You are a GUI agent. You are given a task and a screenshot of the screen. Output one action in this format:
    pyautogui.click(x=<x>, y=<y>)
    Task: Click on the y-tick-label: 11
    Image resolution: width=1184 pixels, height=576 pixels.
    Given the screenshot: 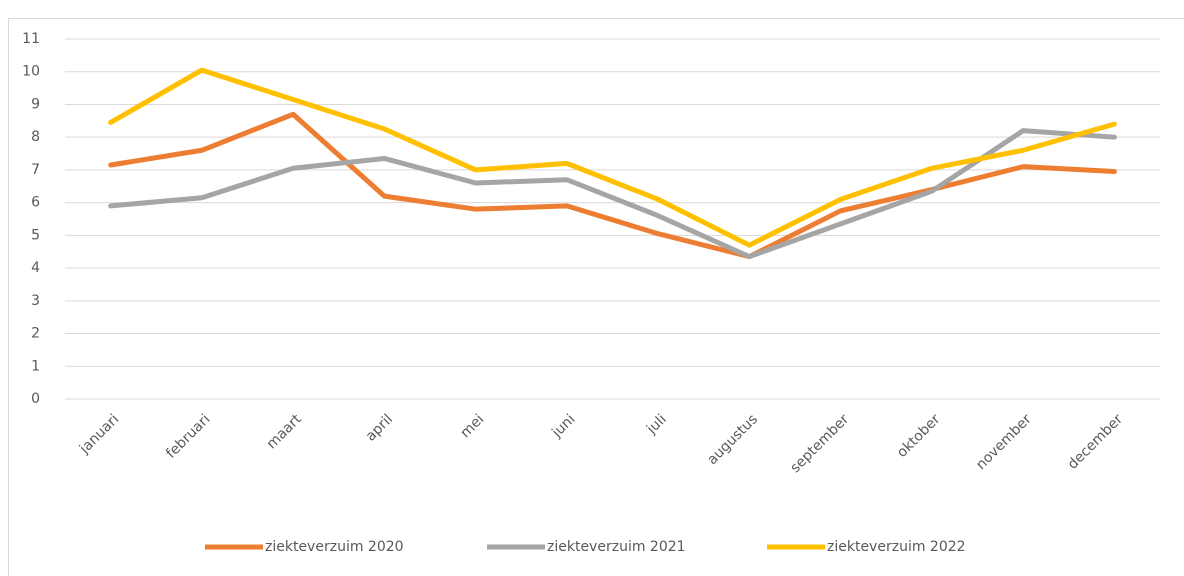 What is the action you would take?
    pyautogui.click(x=31, y=39)
    